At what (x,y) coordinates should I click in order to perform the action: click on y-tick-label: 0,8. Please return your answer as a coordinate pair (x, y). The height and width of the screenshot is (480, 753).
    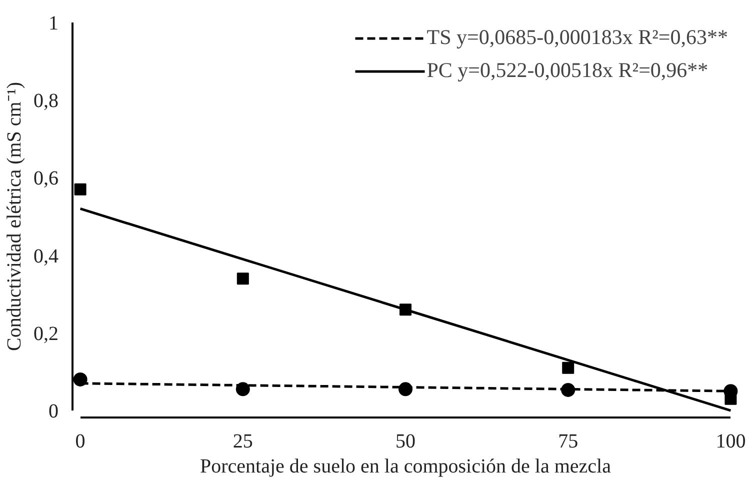
    Looking at the image, I should click on (46, 101).